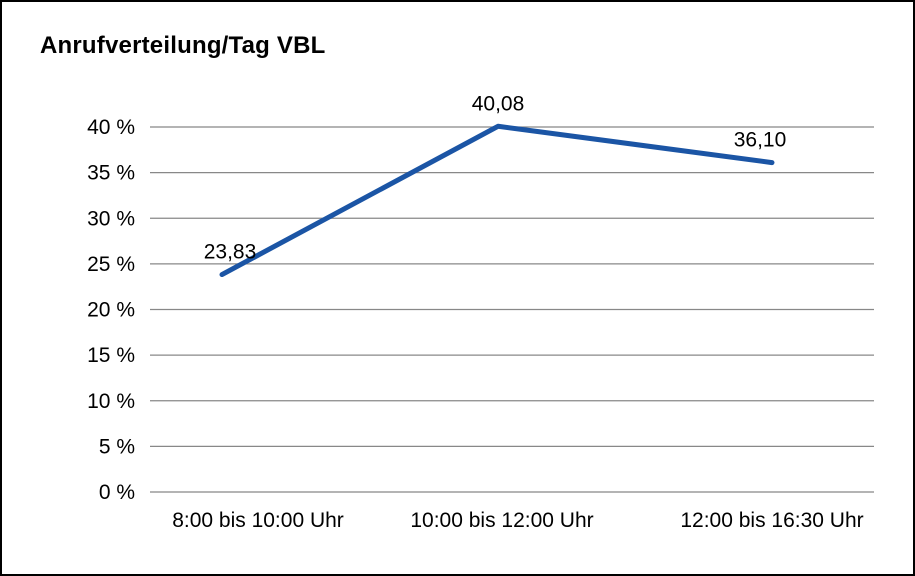 The width and height of the screenshot is (915, 576). I want to click on y-tick-label: 35 %, so click(111, 173).